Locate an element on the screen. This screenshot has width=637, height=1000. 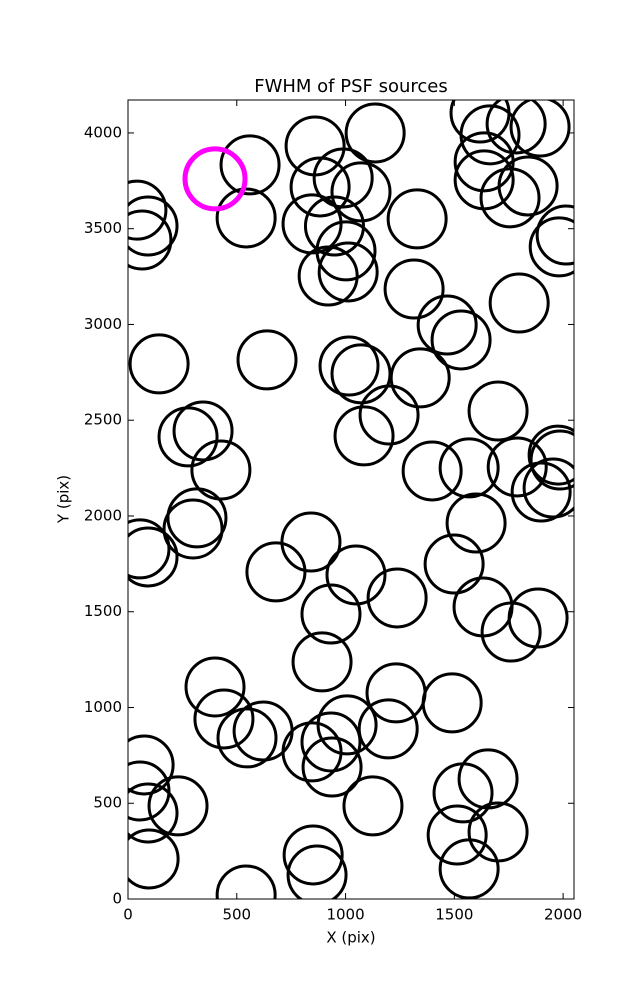
y-axis-label: Y (pix) is located at coordinates (64, 499).